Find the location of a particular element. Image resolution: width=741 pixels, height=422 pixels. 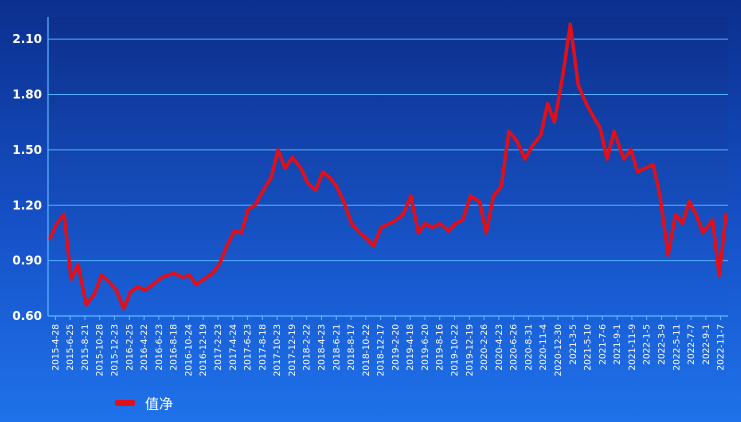

y-tick-label: 0.60 is located at coordinates (27, 316).